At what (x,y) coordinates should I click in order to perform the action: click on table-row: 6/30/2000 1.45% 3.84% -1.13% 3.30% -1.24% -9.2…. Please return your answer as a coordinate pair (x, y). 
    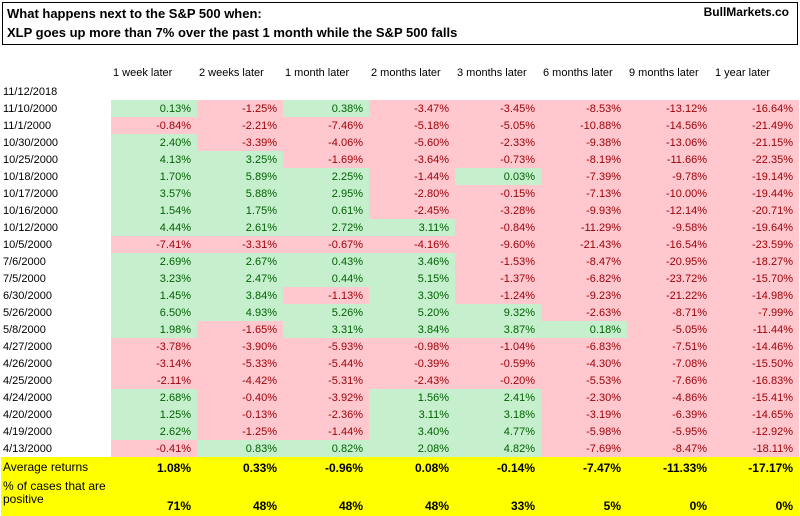
    Looking at the image, I should click on (400, 295).